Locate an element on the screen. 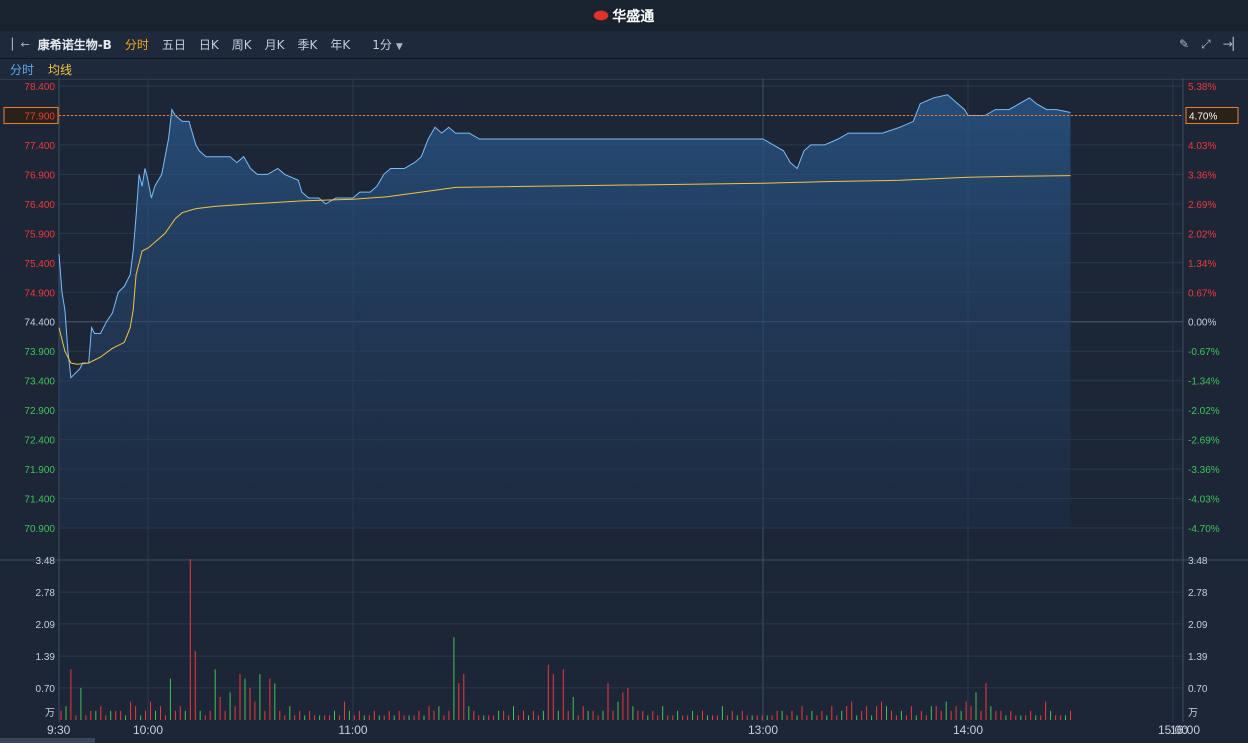  pct-tick-label: -4.70% is located at coordinates (1204, 529).